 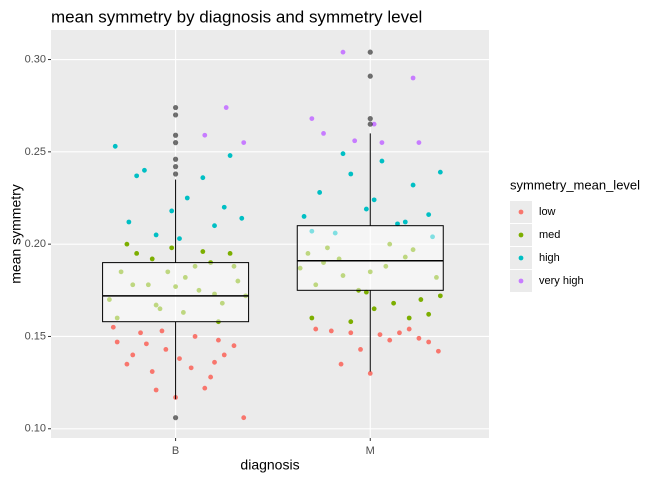 I want to click on legend-label: low, so click(x=547, y=212).